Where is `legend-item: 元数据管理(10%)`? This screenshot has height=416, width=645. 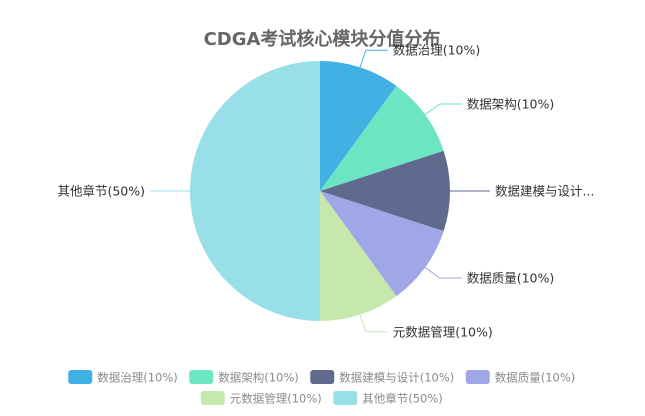
legend-item: 元数据管理(10%) is located at coordinates (261, 398).